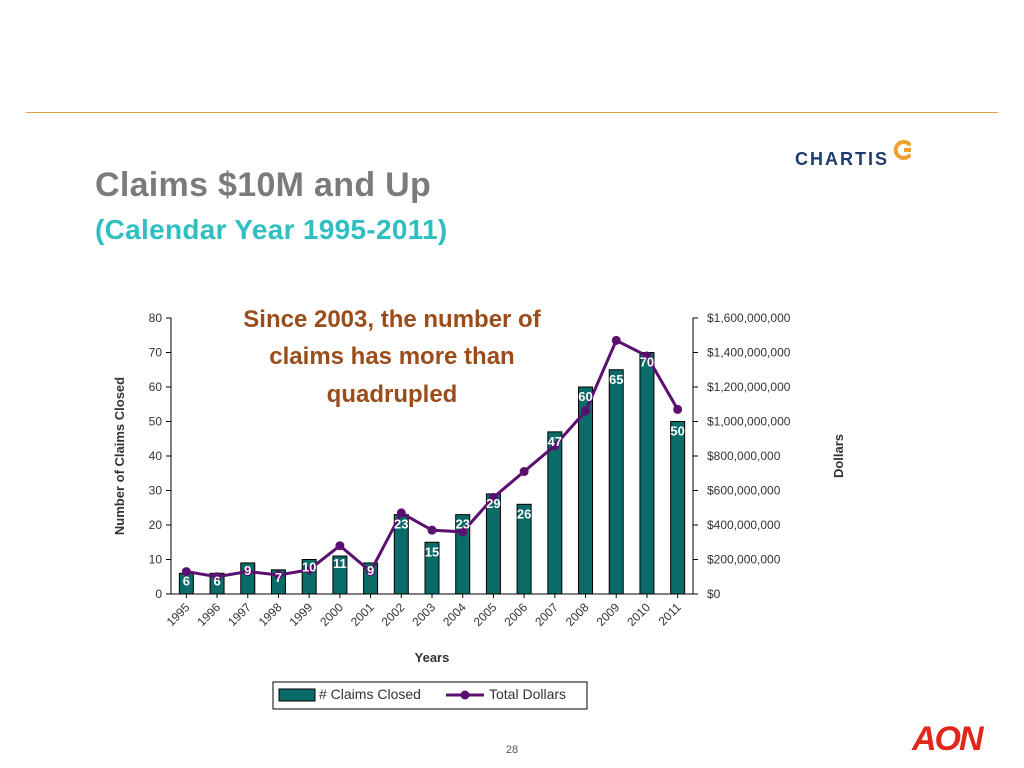 This screenshot has width=1024, height=768. I want to click on y-tick-label-left: 40, so click(156, 456).